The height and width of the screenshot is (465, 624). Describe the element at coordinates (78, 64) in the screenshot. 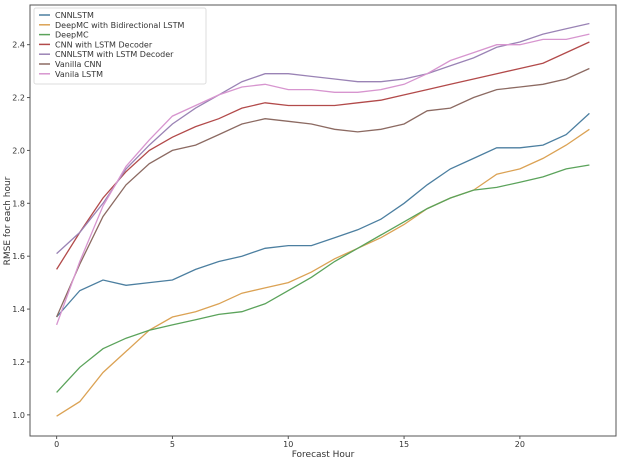

I see `legend-label: Vanilla CNN` at that location.